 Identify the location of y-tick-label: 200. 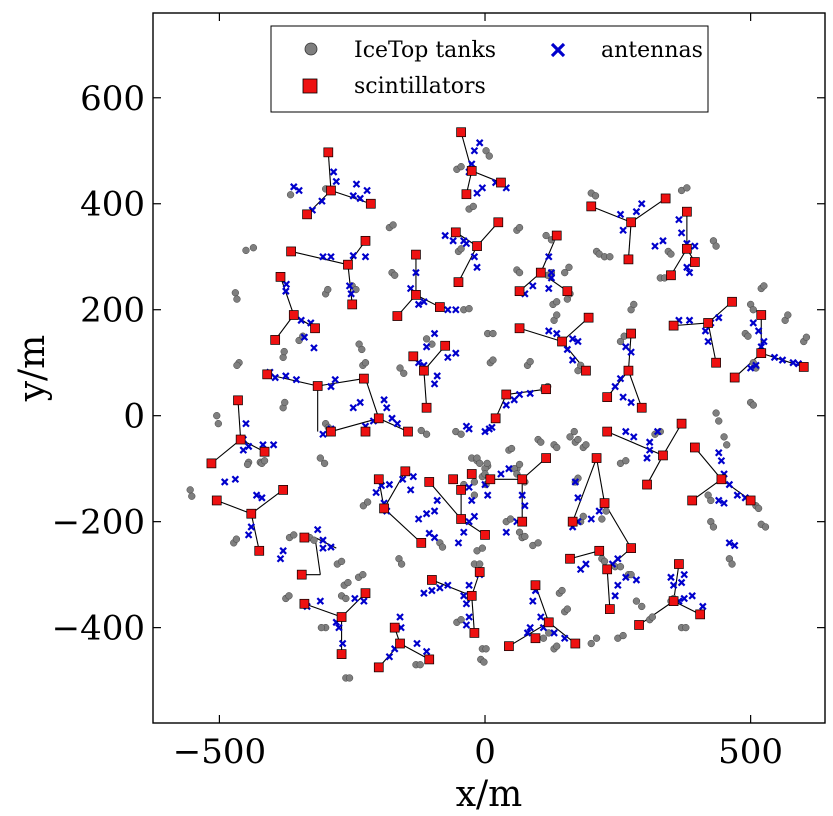
(112, 311).